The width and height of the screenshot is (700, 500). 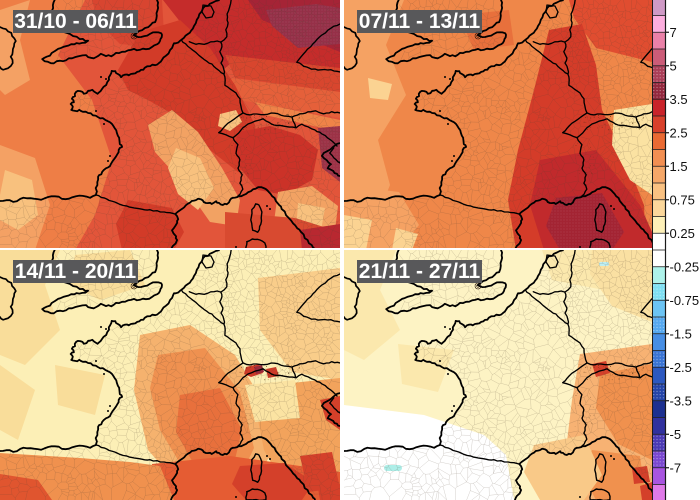 I want to click on svg-text: 1.5, so click(x=679, y=166).